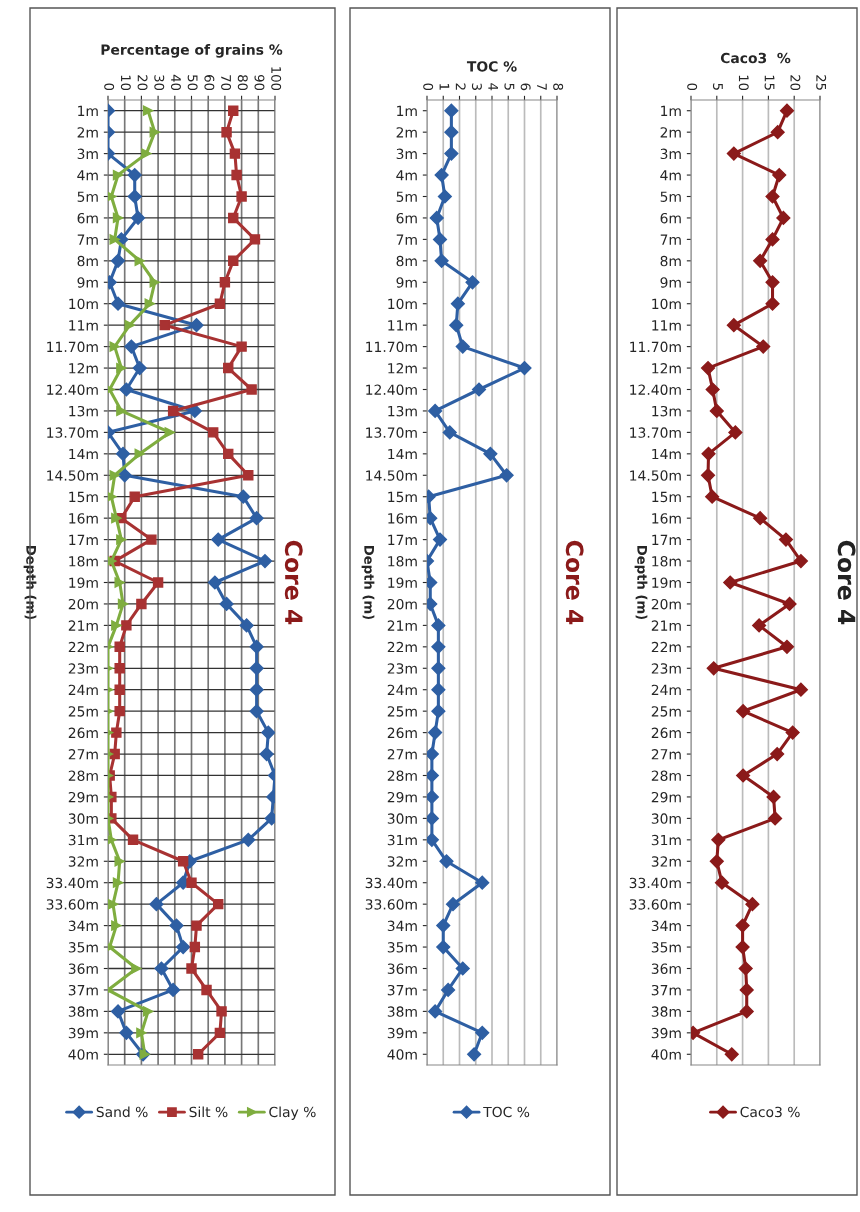 The image size is (860, 1212). What do you see at coordinates (83, 668) in the screenshot?
I see `y-tick-label: 23m` at bounding box center [83, 668].